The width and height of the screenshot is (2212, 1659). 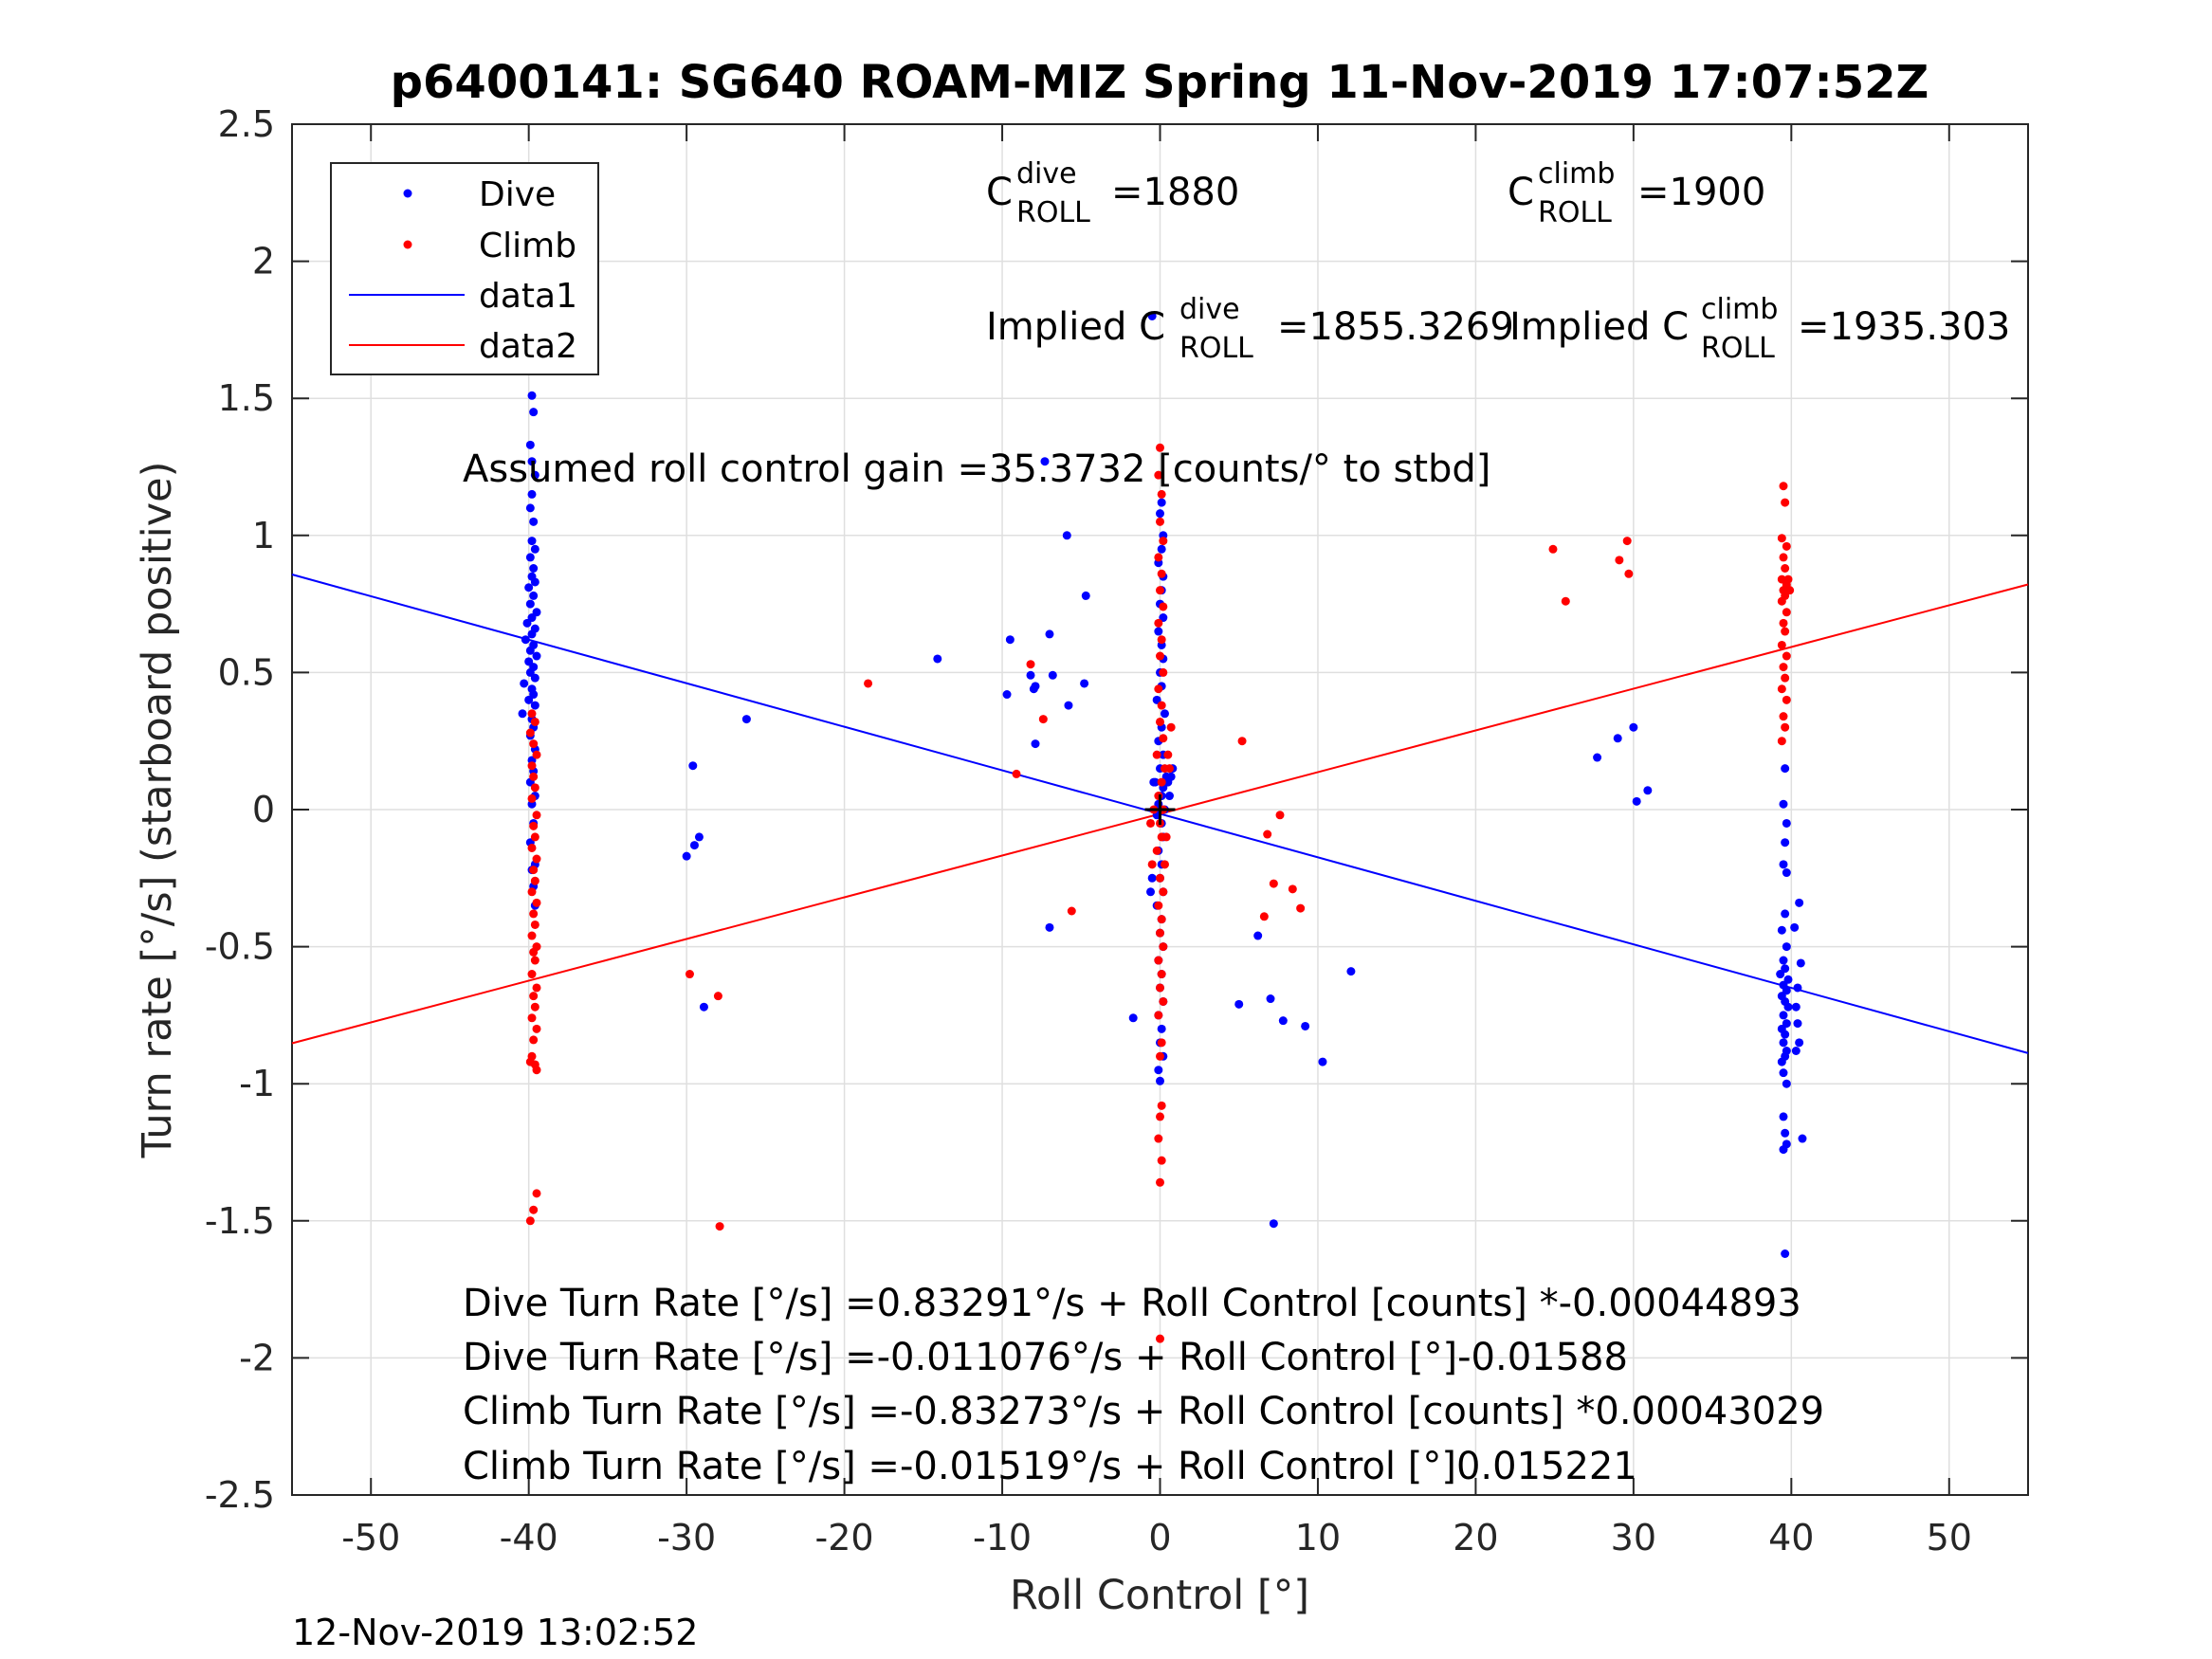 I want to click on y-tick-label: 1.5, so click(x=246, y=398).